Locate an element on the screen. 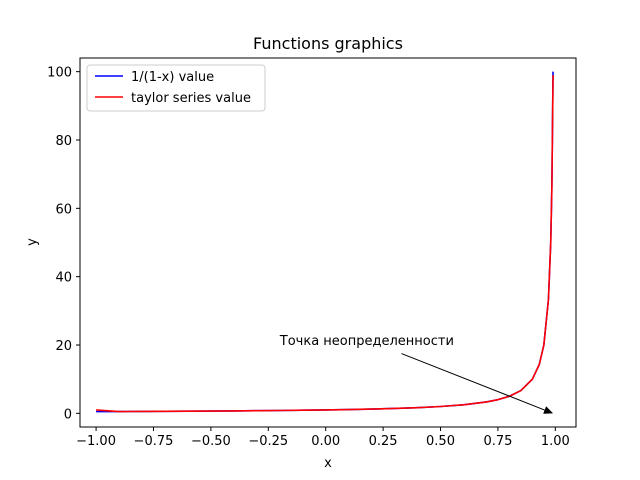 Image resolution: width=640 pixels, height=480 pixels. x-tick-label: 0.75 is located at coordinates (497, 441).